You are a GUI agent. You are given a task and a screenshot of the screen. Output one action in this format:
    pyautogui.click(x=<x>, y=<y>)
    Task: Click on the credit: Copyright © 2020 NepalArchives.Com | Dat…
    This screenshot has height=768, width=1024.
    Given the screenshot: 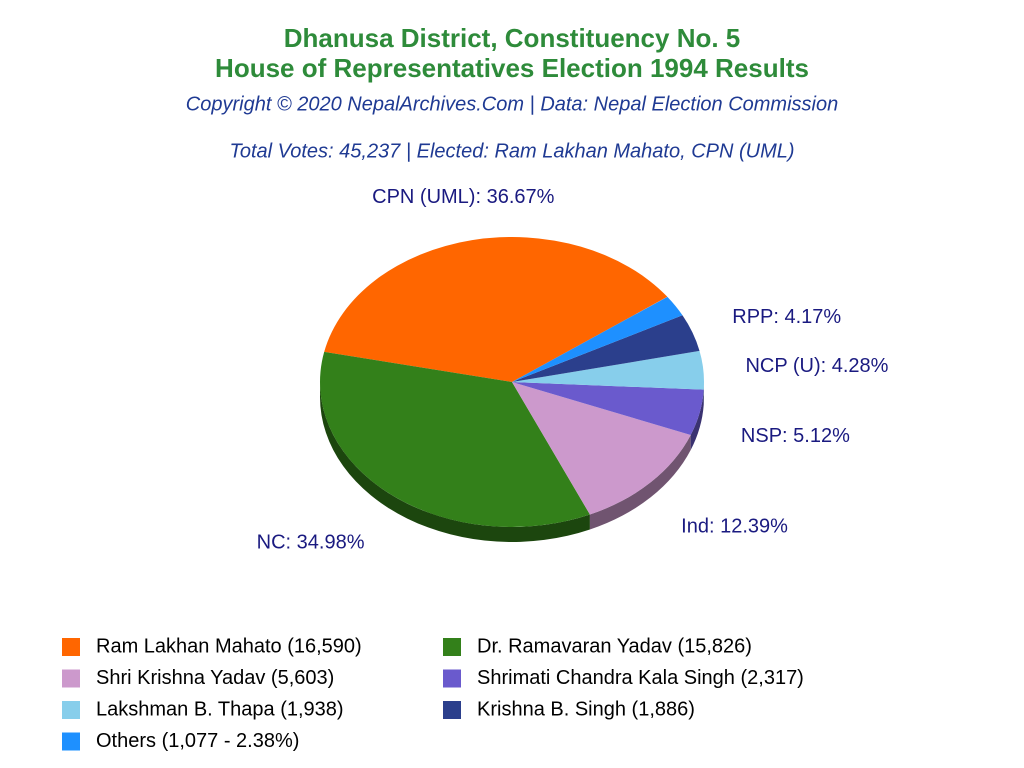 What is the action you would take?
    pyautogui.click(x=512, y=104)
    